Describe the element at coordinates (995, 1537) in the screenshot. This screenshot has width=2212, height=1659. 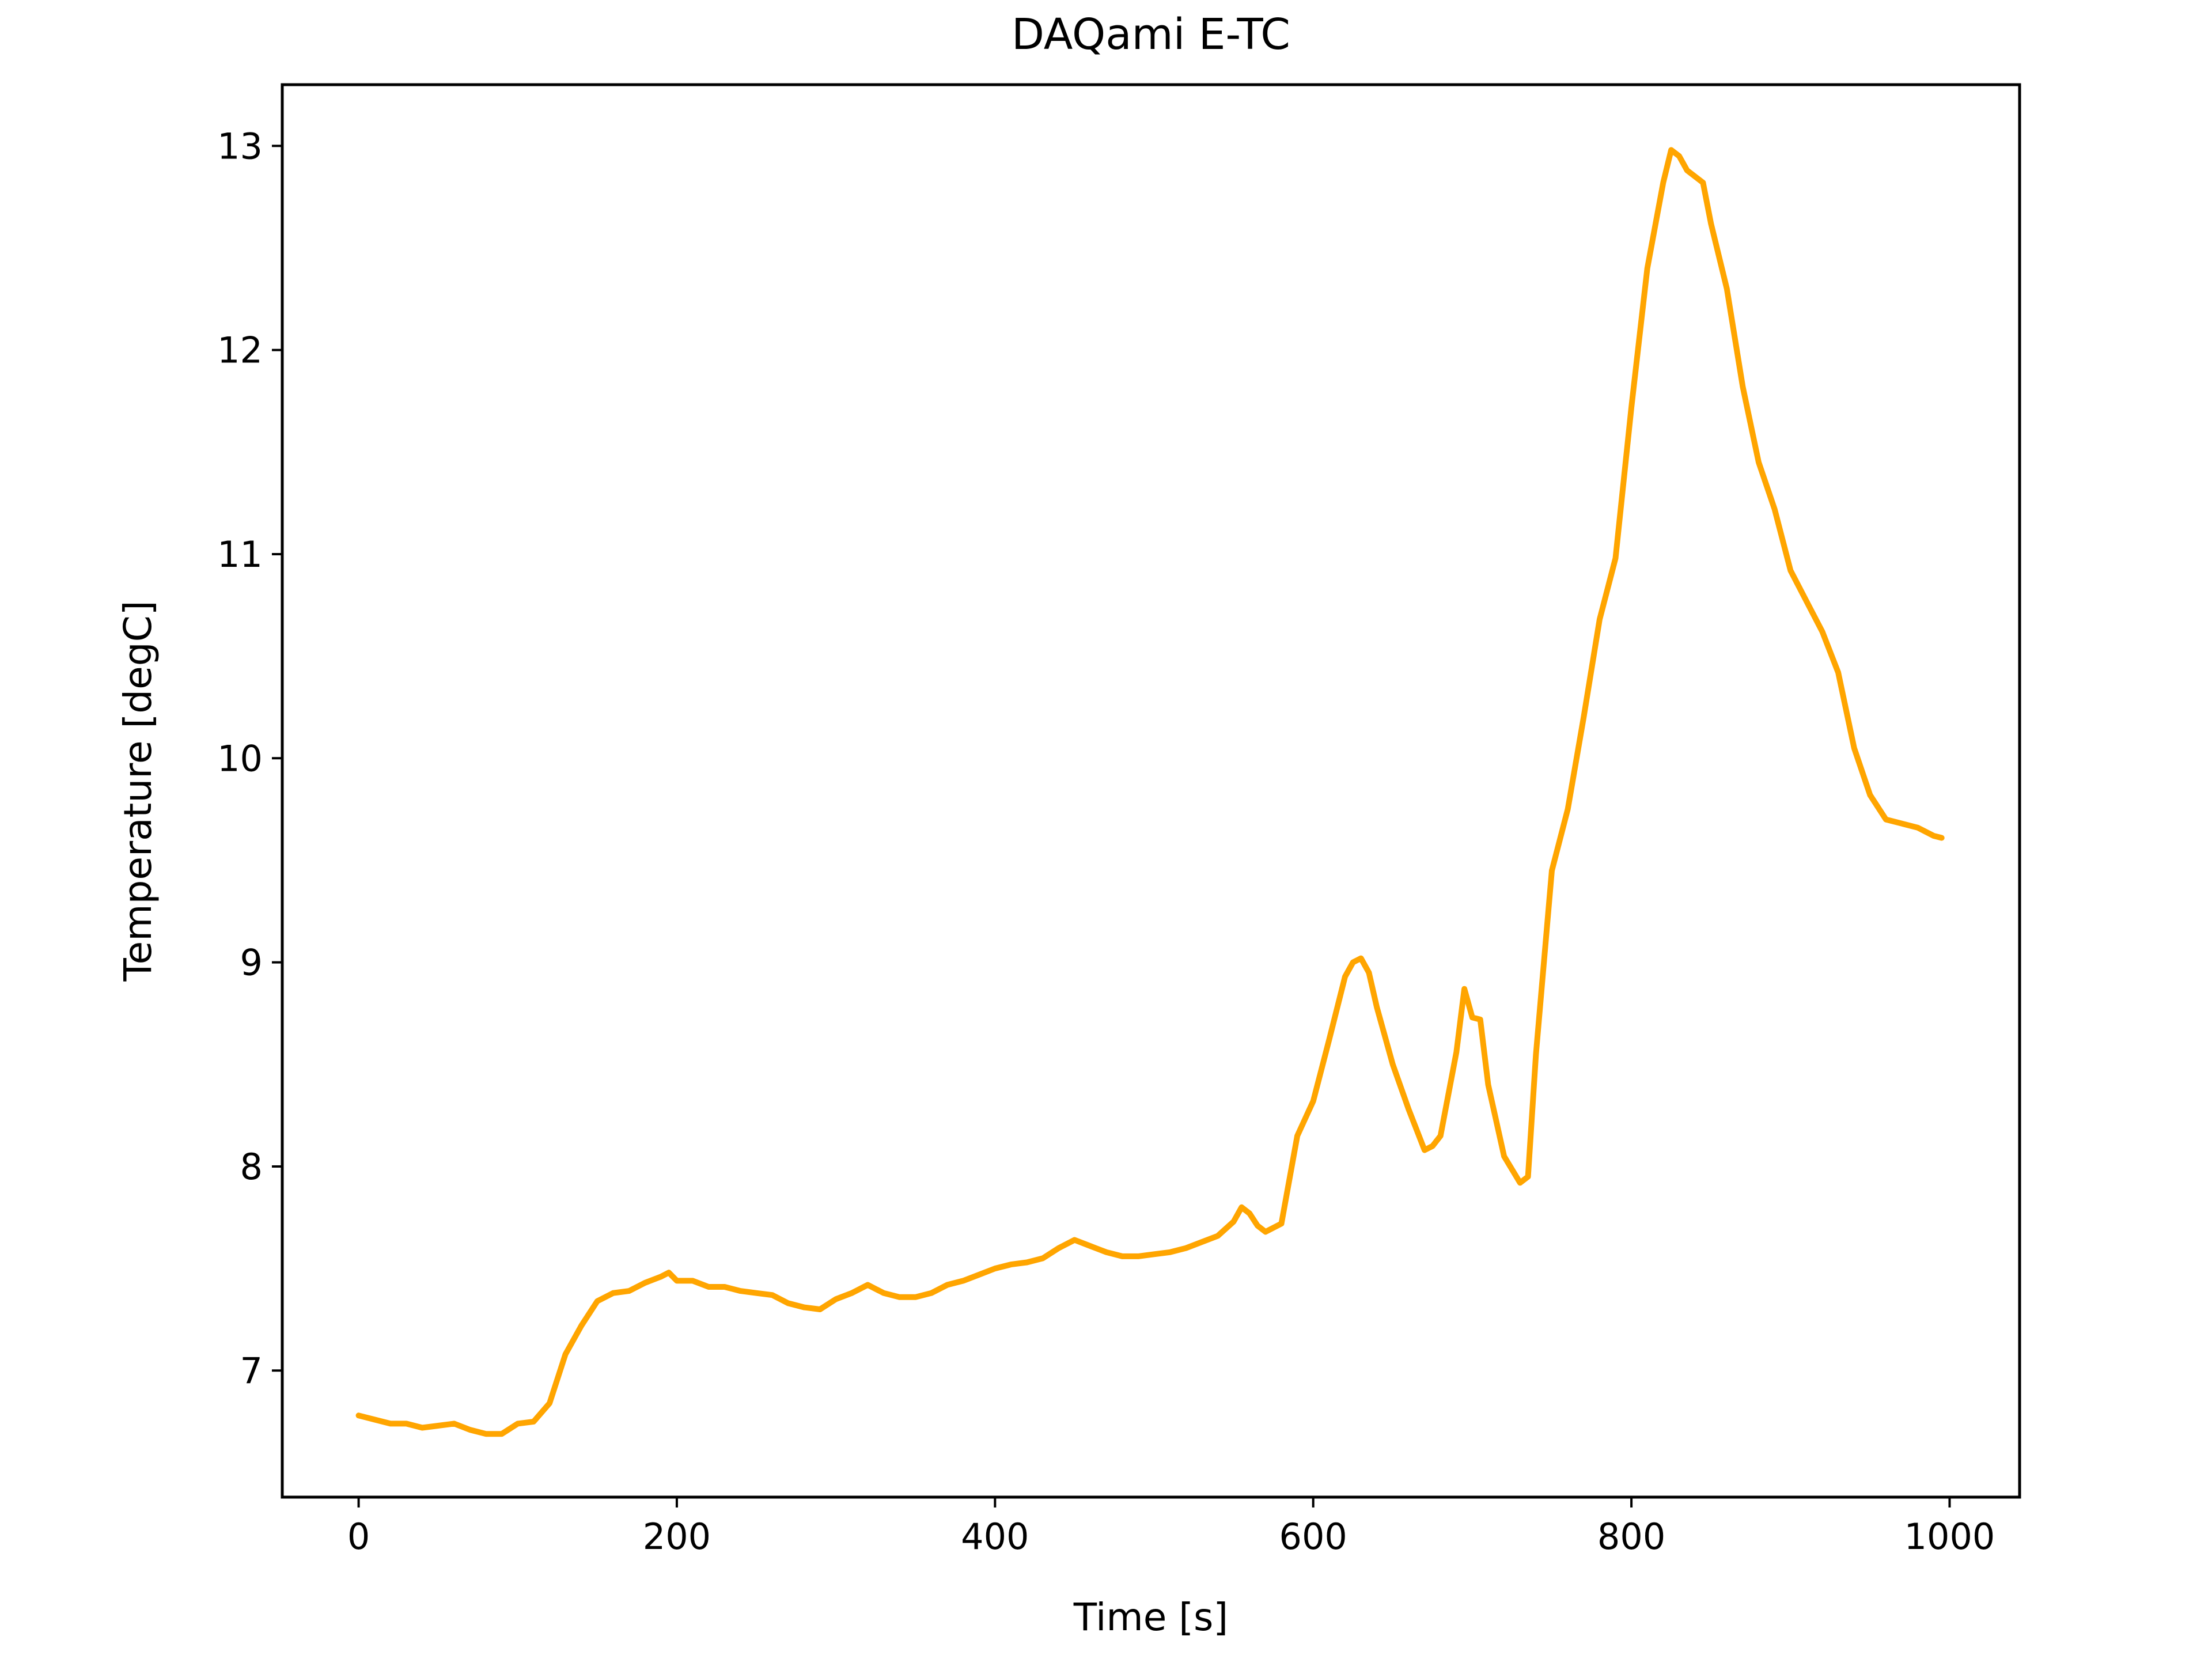
I see `x-tick-label: 400` at that location.